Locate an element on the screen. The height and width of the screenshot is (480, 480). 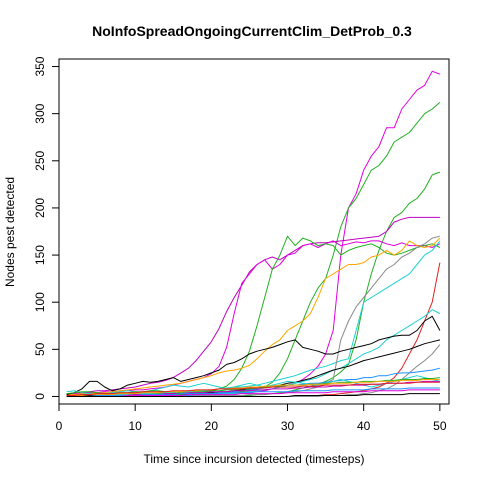
x-axis: 0 10 20 30 40 50 is located at coordinates (251, 418).